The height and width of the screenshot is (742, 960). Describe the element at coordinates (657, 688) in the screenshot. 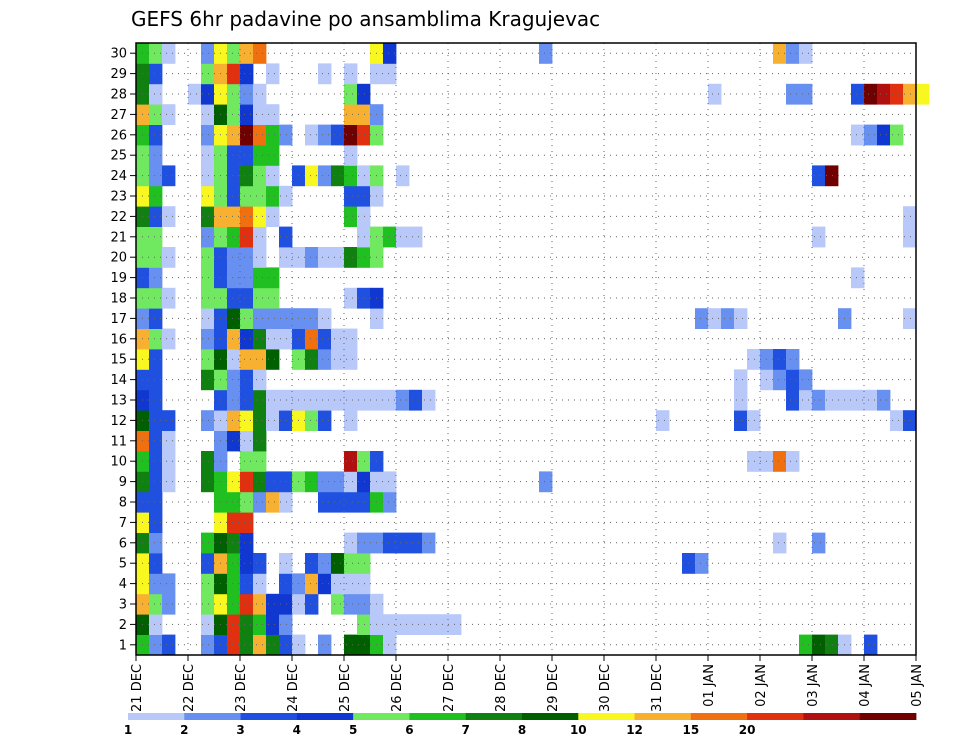

I see `x-tick-label: 31 DEC` at that location.